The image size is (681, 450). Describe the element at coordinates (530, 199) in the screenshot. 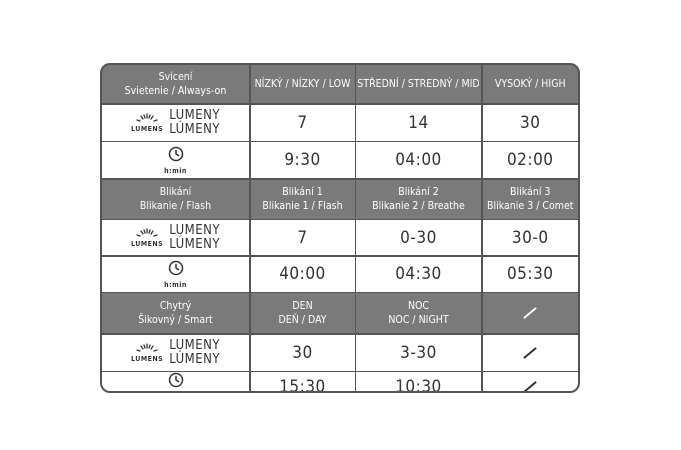

I see `mode-header: Blikání 3 Blikanie 3 / Comet` at that location.